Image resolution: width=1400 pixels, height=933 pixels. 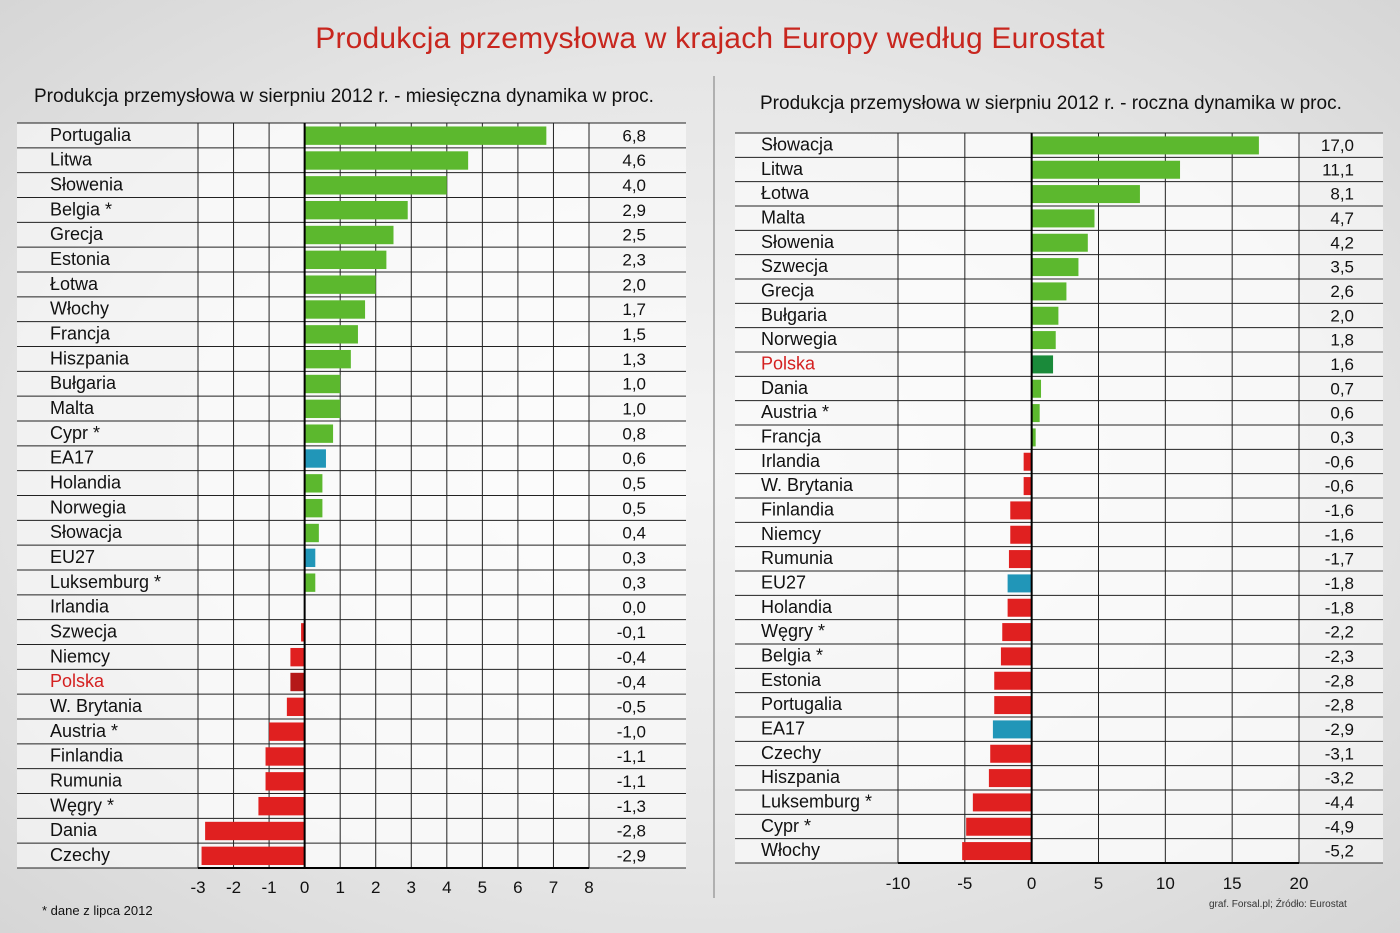 What do you see at coordinates (197, 887) in the screenshot?
I see `left-x-tick-label: -3` at bounding box center [197, 887].